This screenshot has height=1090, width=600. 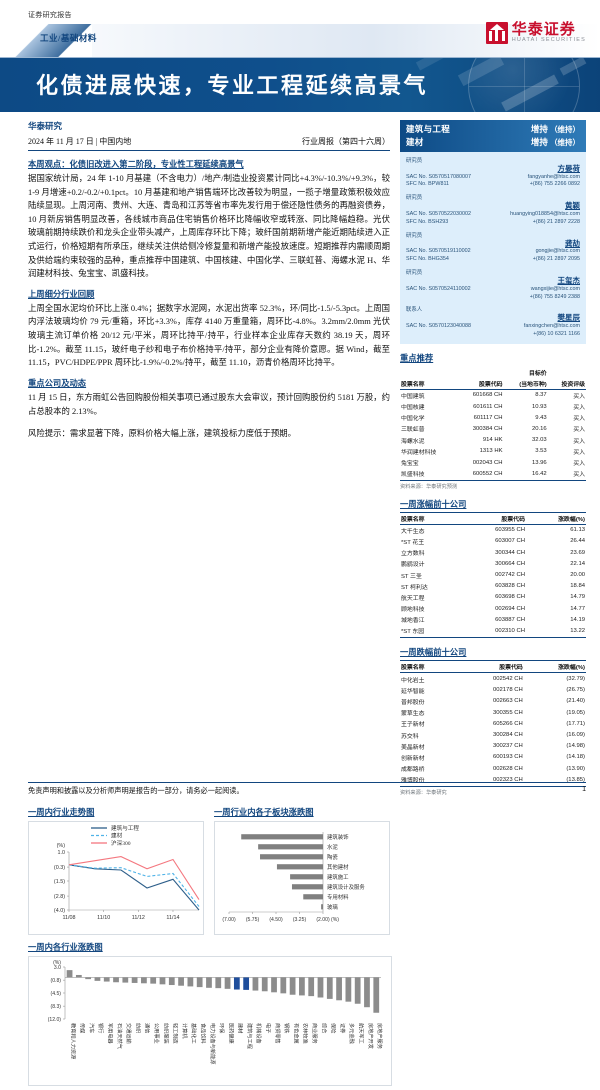 What do you see at coordinates (278, 1033) in the screenshot?
I see `svg-text: 商贸零售` at bounding box center [278, 1033].